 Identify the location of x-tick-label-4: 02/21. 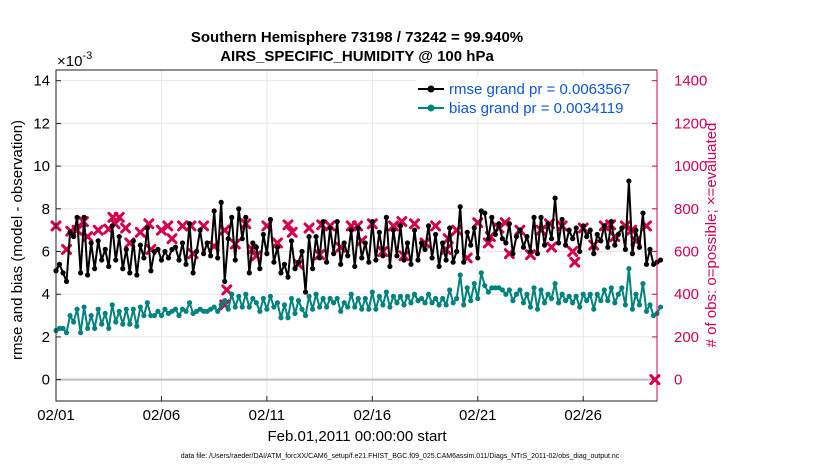
(478, 415).